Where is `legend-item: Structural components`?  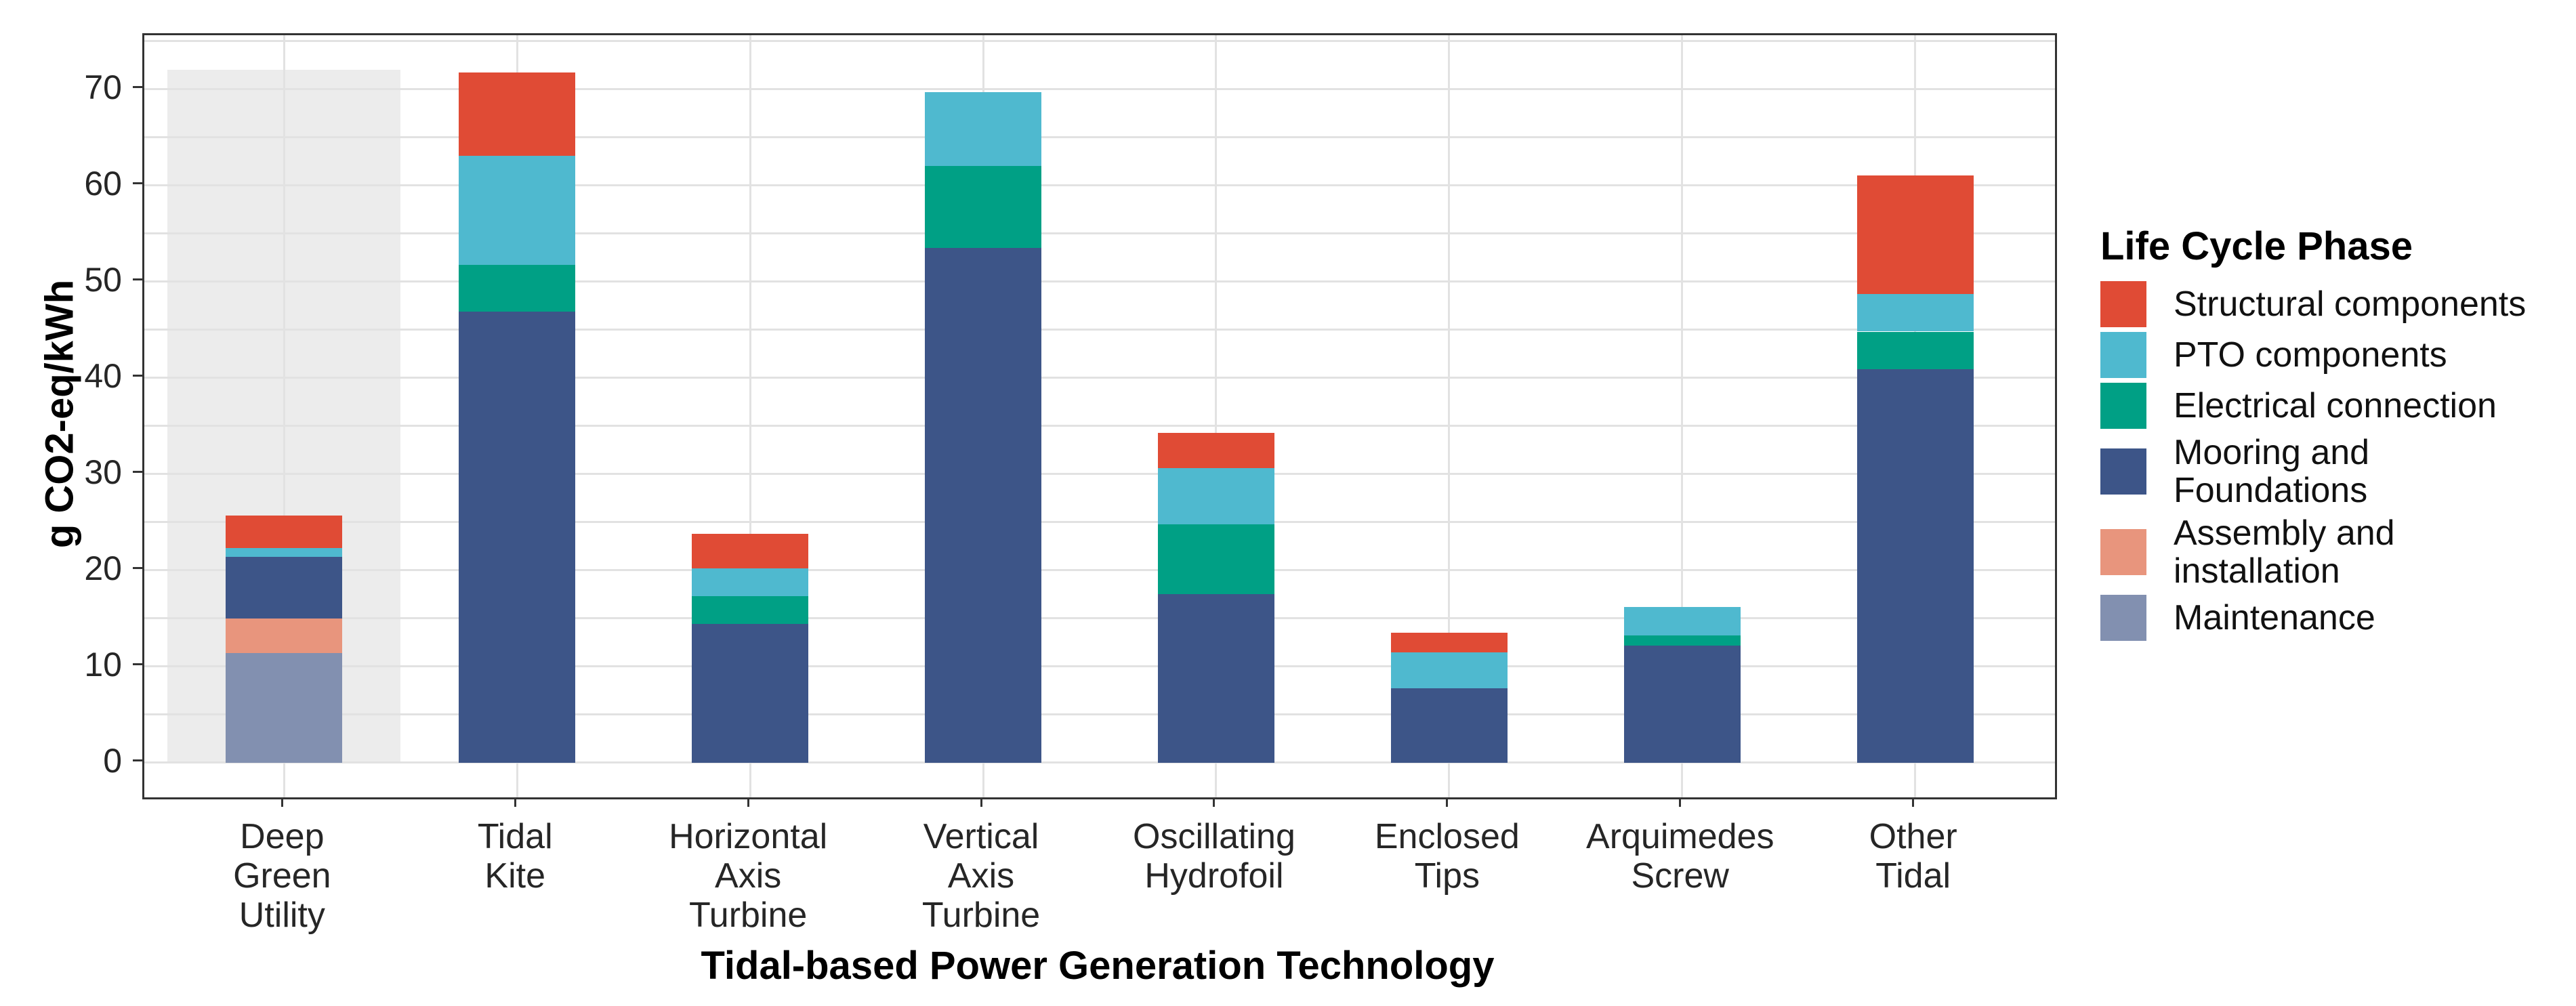
legend-item: Structural components is located at coordinates (2334, 304).